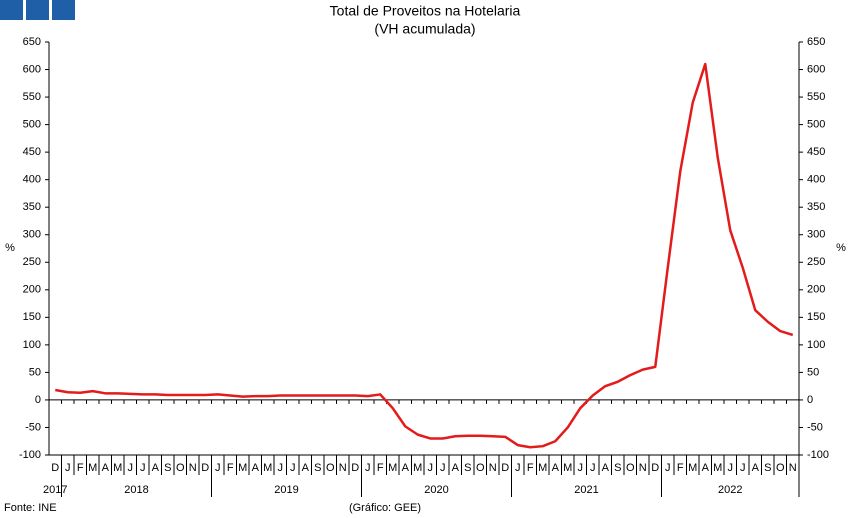 This screenshot has width=851, height=518. I want to click on y-tick-label: 350, so click(32, 207).